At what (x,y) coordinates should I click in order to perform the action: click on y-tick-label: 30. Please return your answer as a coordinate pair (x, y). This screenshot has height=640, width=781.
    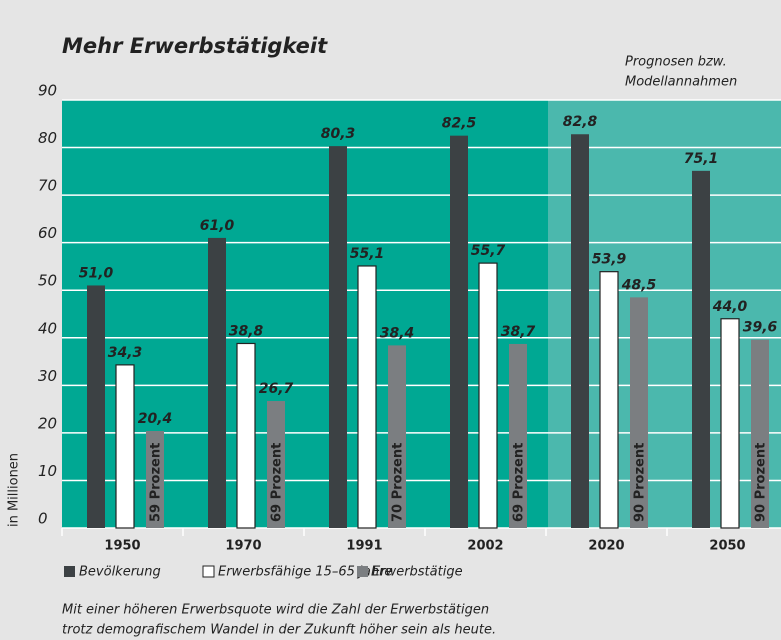
    Looking at the image, I should click on (47, 376).